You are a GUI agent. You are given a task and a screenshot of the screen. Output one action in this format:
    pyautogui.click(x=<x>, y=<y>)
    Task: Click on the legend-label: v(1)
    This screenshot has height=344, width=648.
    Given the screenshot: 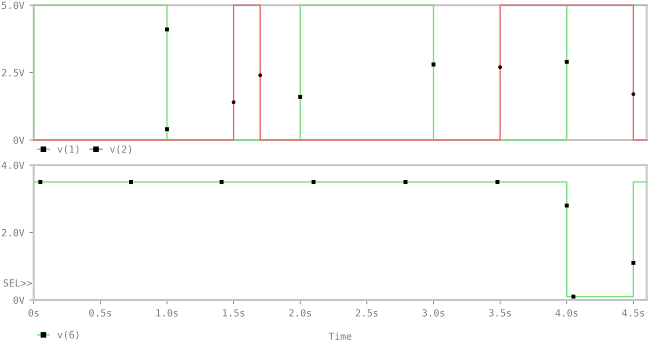 What is the action you would take?
    pyautogui.click(x=68, y=149)
    